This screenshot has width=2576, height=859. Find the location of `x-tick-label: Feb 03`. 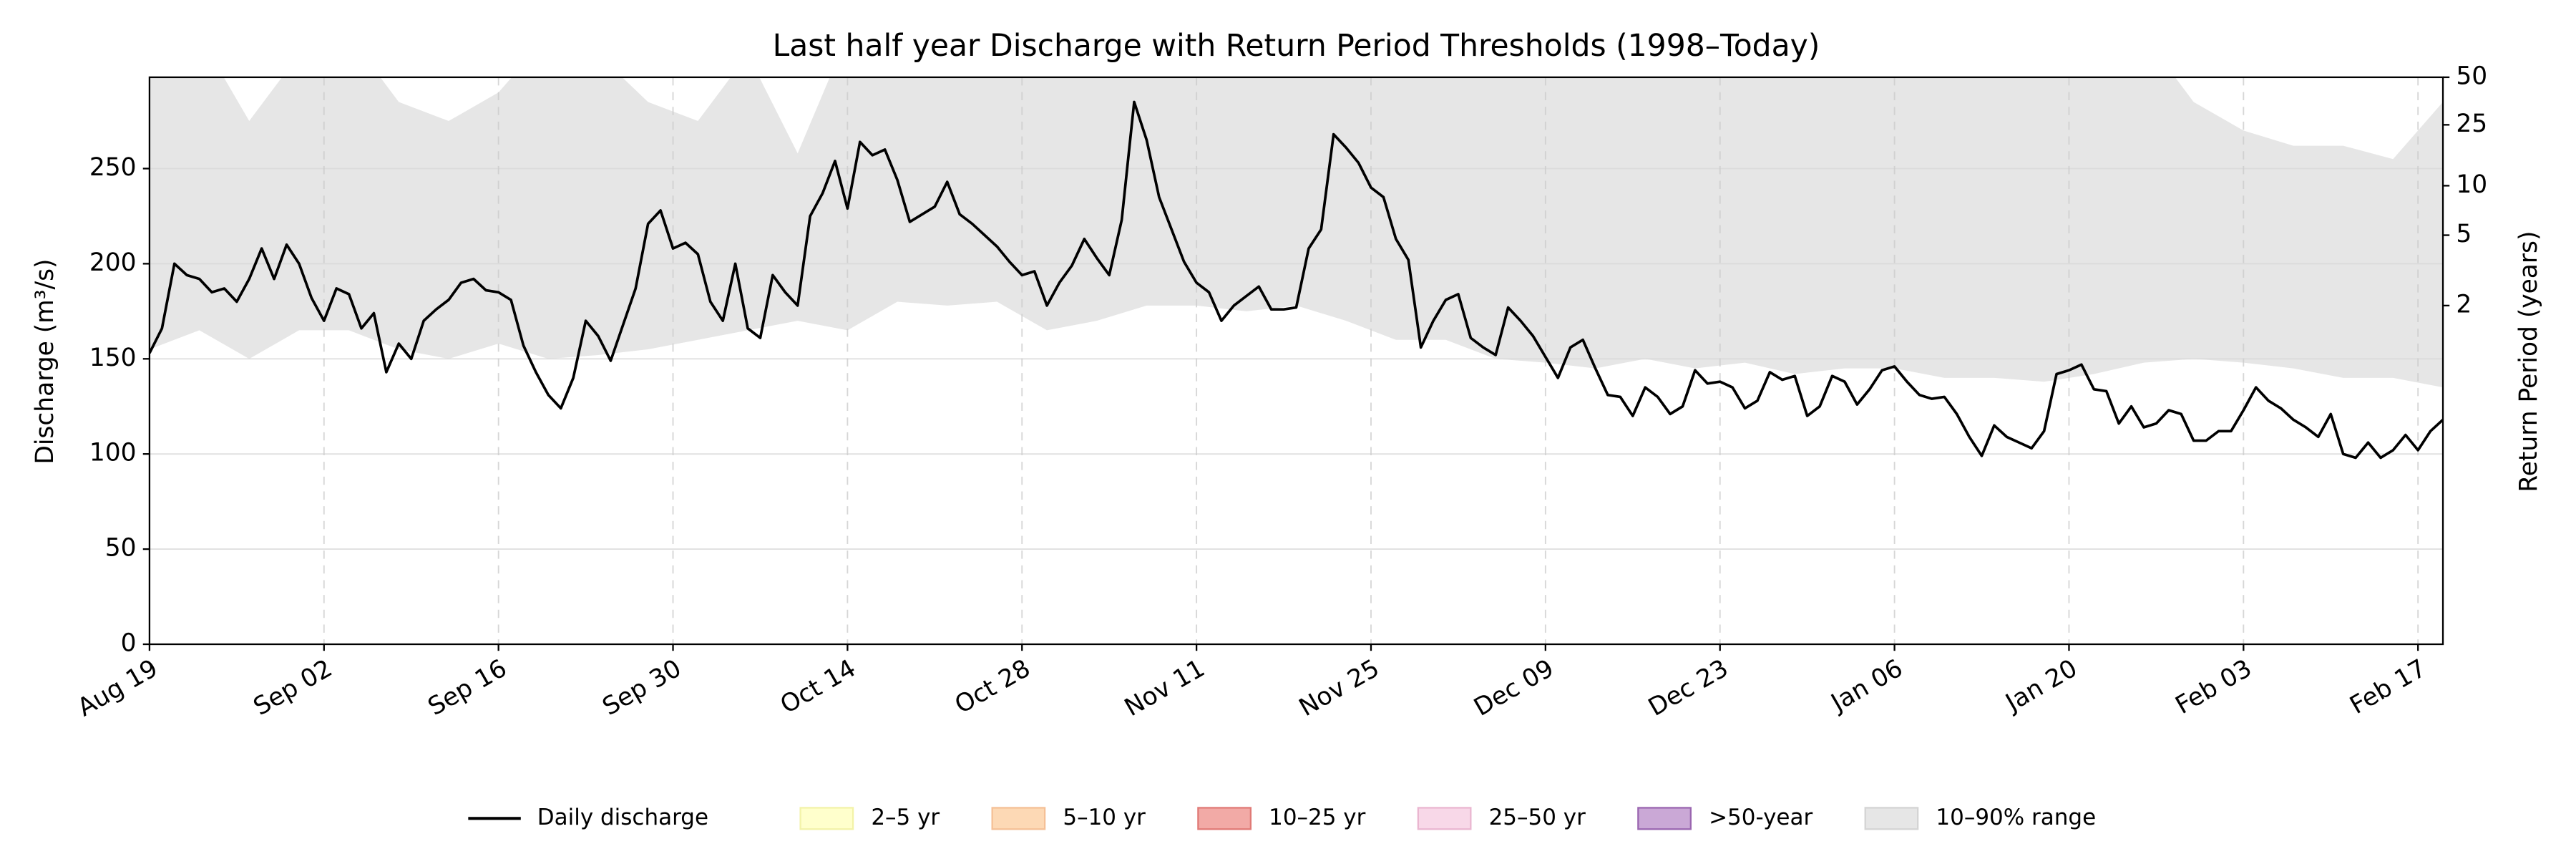

x-tick-label: Feb 03 is located at coordinates (2214, 687).